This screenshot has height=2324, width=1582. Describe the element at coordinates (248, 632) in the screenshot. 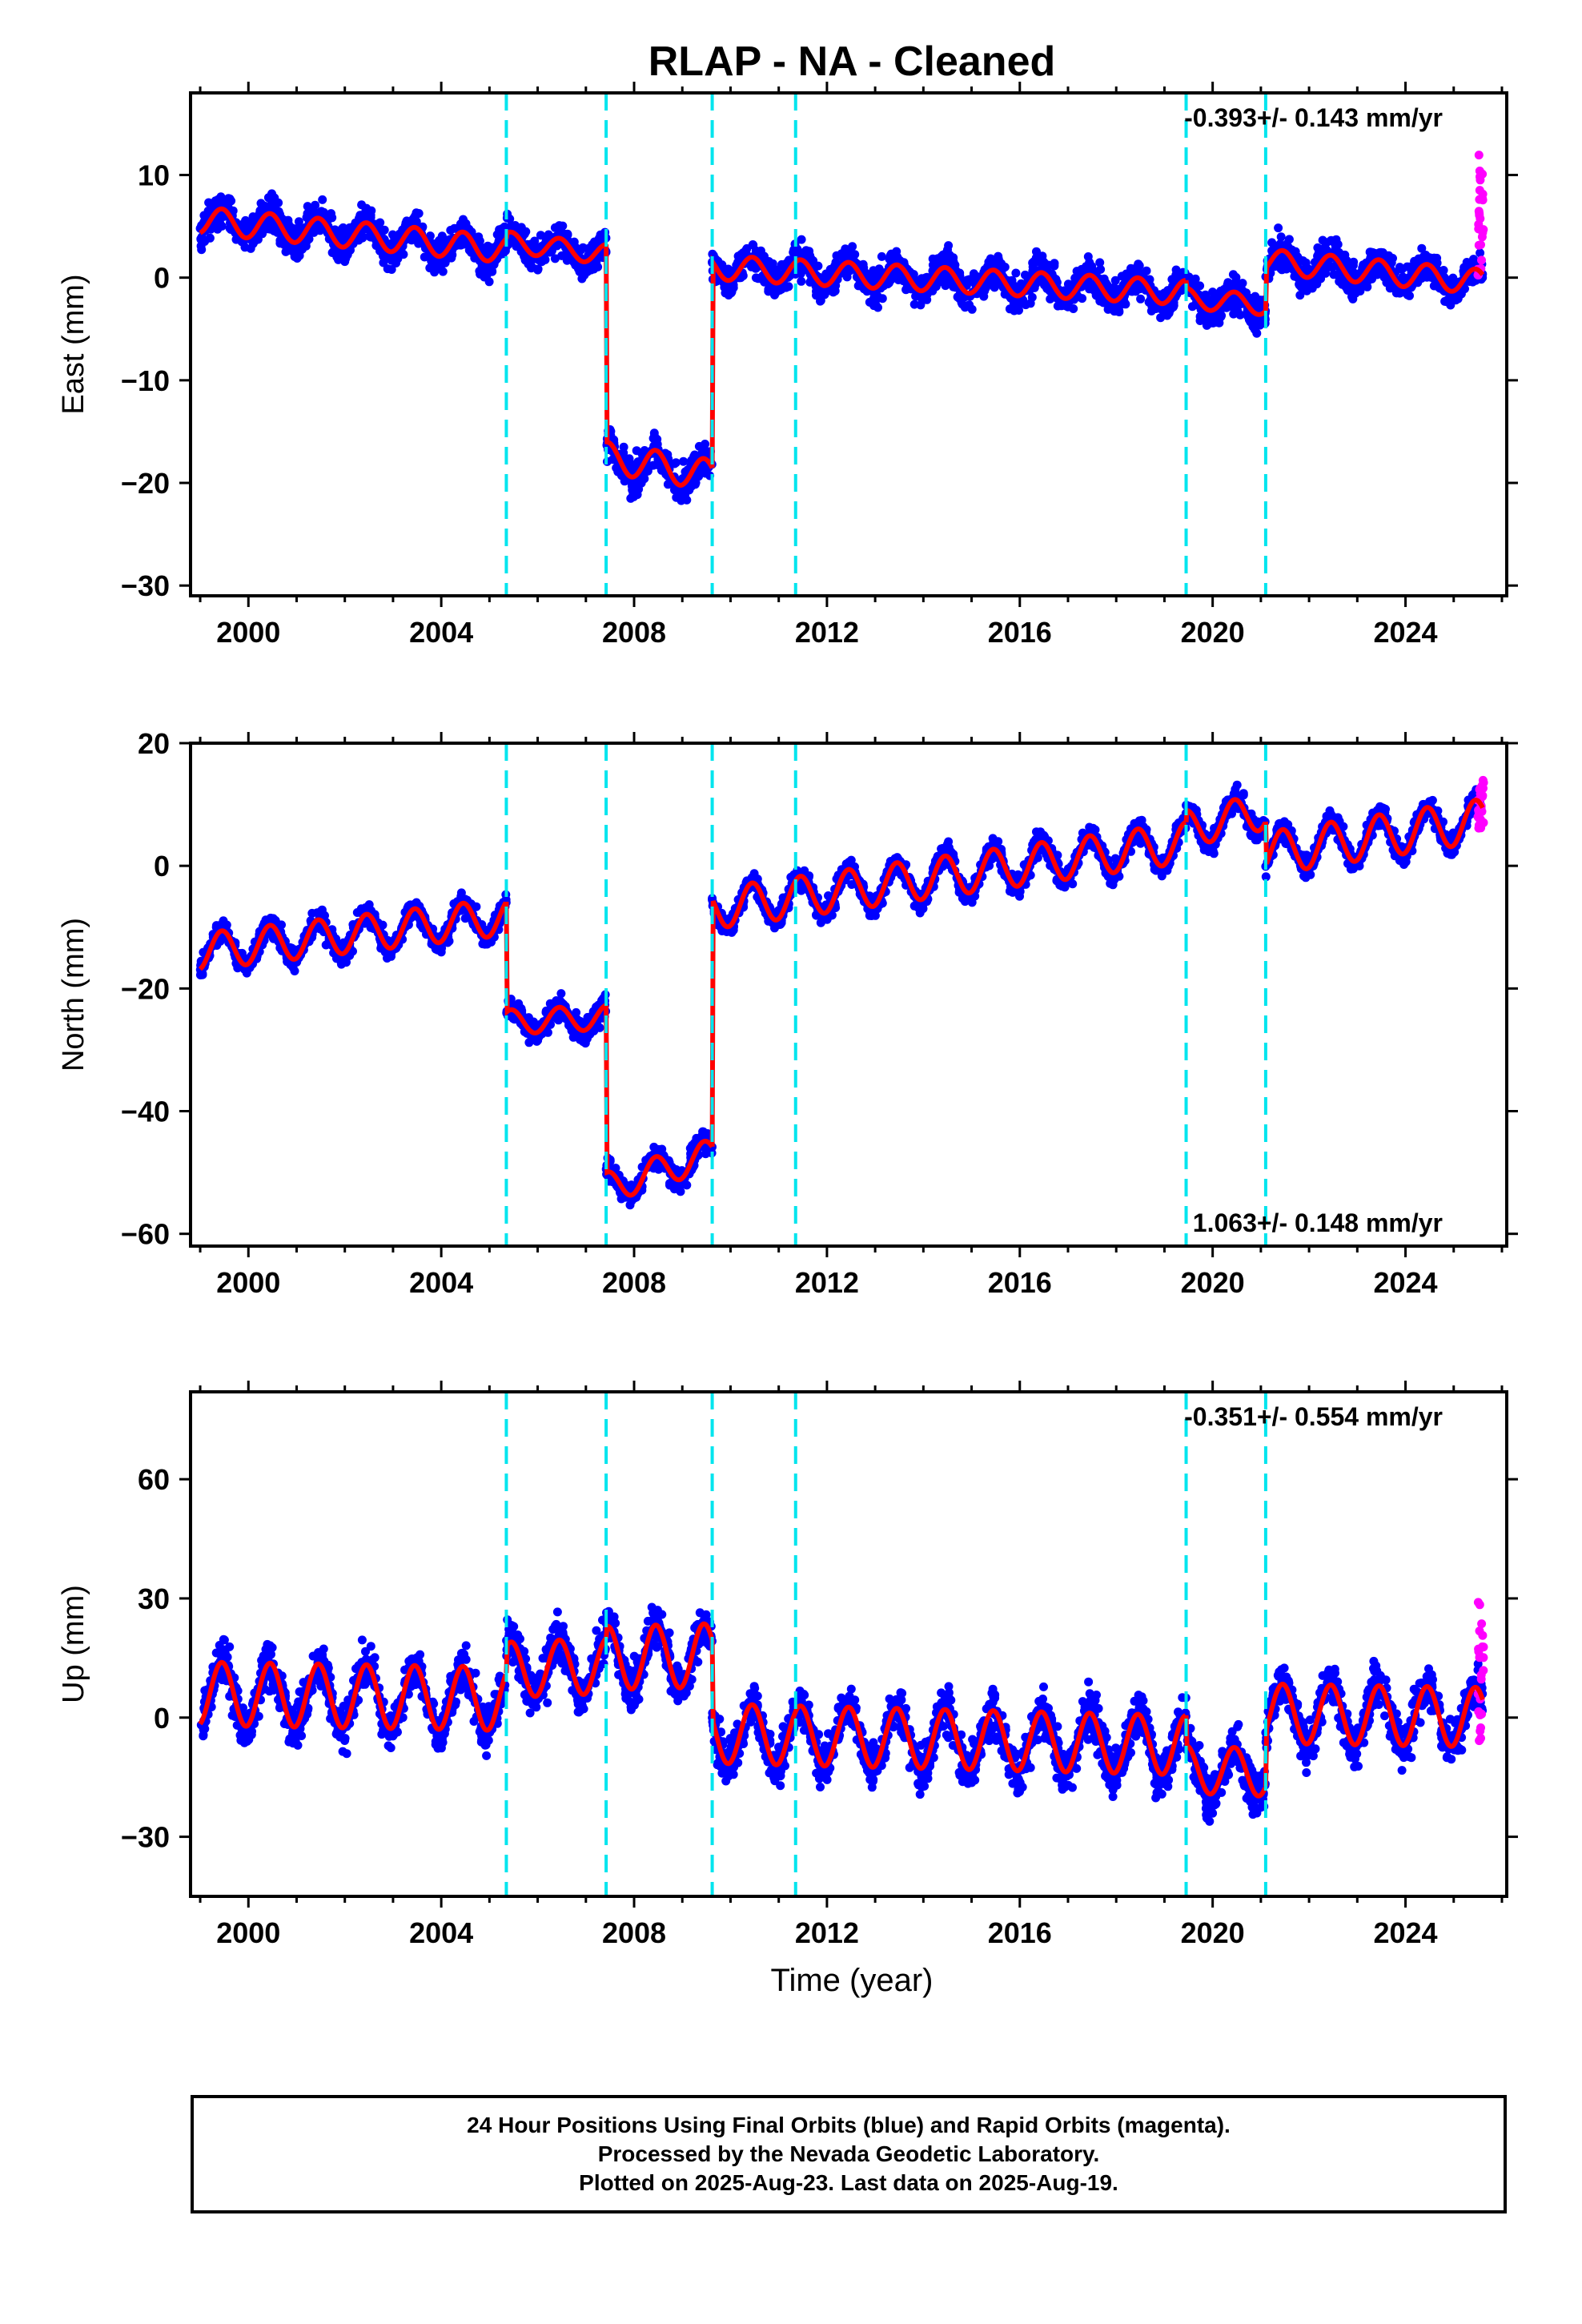

I see `x-tick-label: 2000` at that location.